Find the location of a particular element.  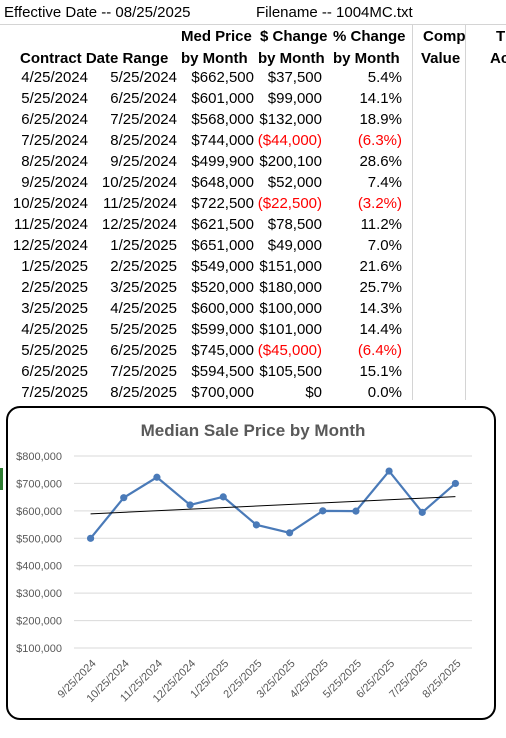

cell-start: 4/25/2024 is located at coordinates (54, 77).